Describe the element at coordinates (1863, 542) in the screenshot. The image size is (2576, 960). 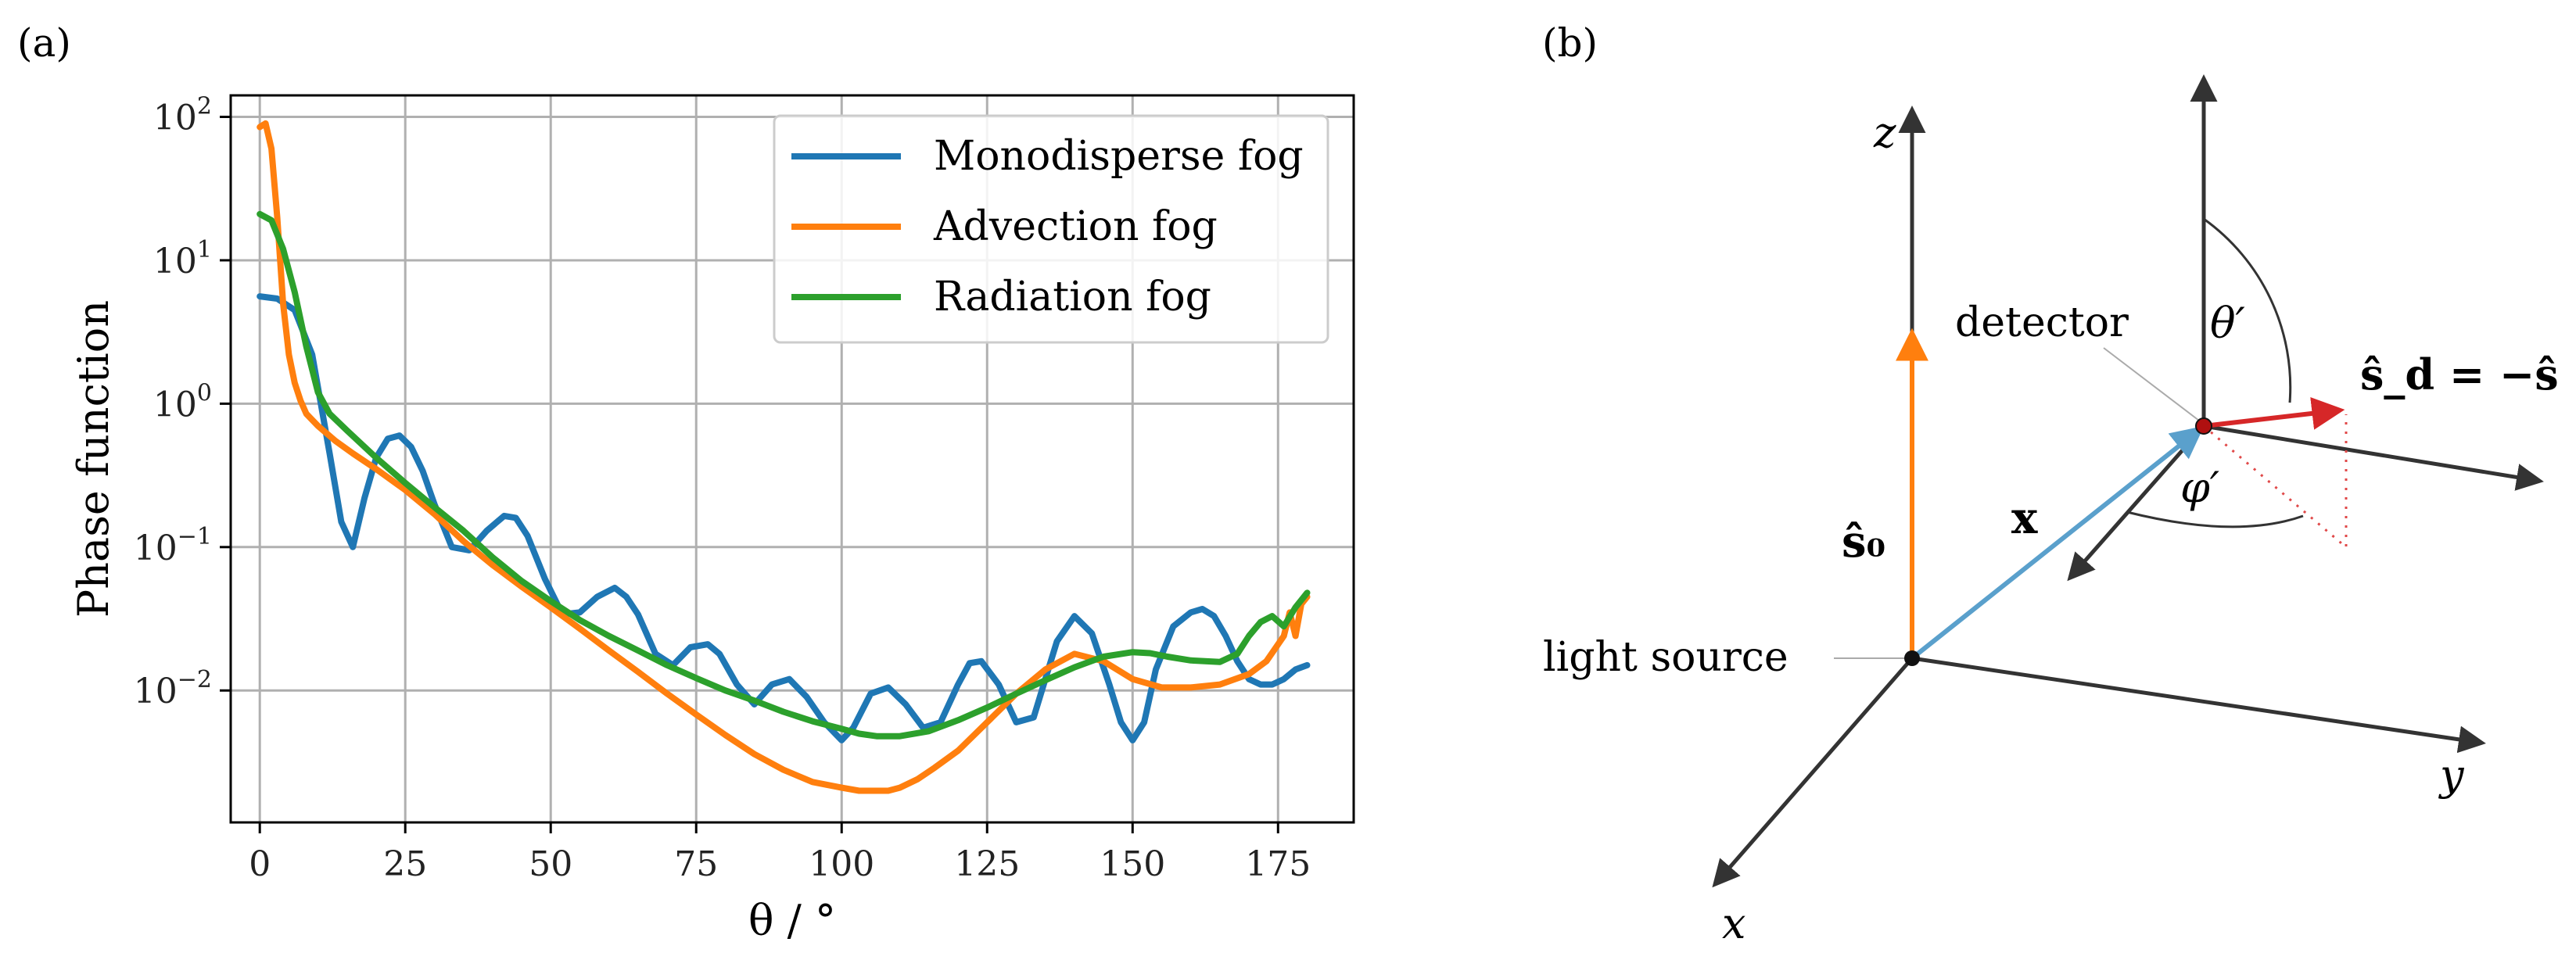
I see `s0-label: ŝ₀` at that location.